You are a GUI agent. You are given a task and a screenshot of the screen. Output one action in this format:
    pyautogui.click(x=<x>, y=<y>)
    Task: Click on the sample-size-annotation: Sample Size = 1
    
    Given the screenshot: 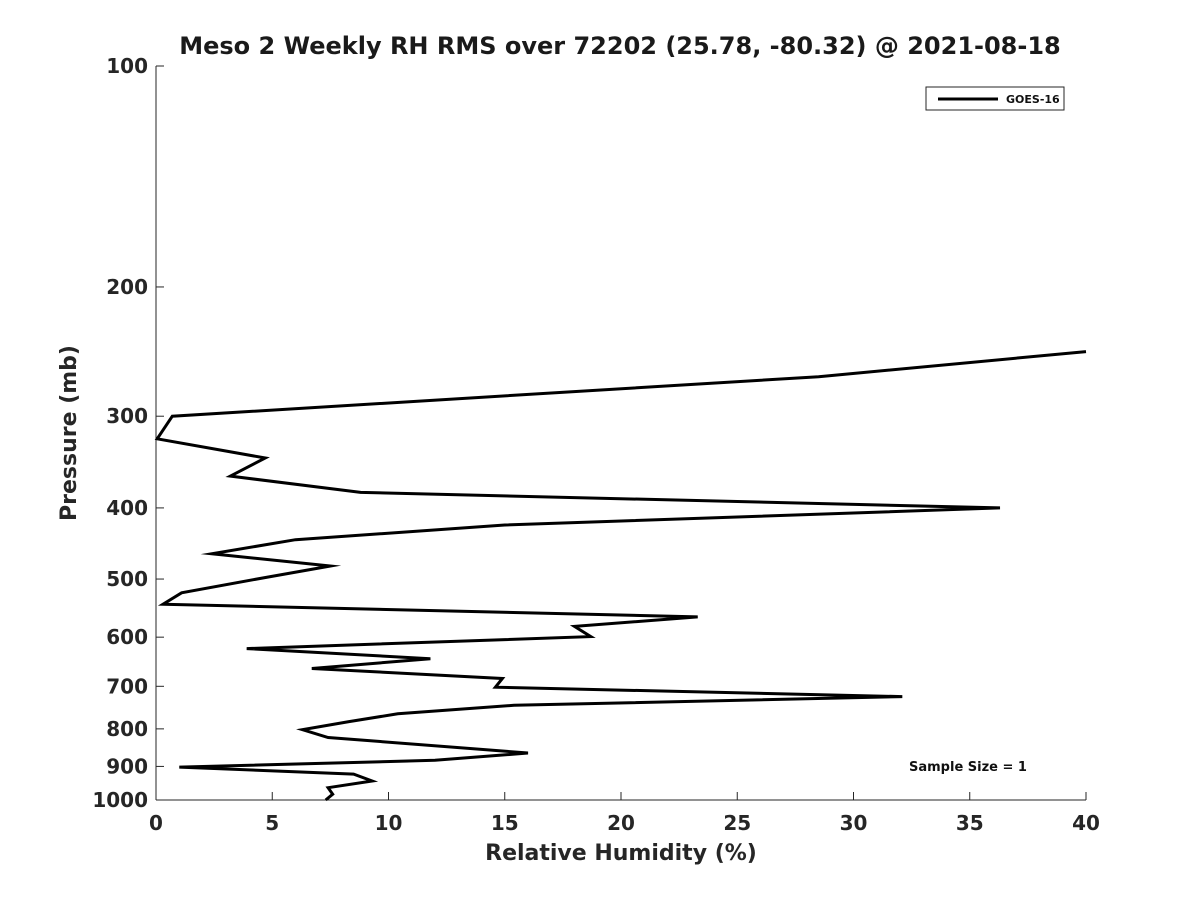 What is the action you would take?
    pyautogui.click(x=968, y=767)
    